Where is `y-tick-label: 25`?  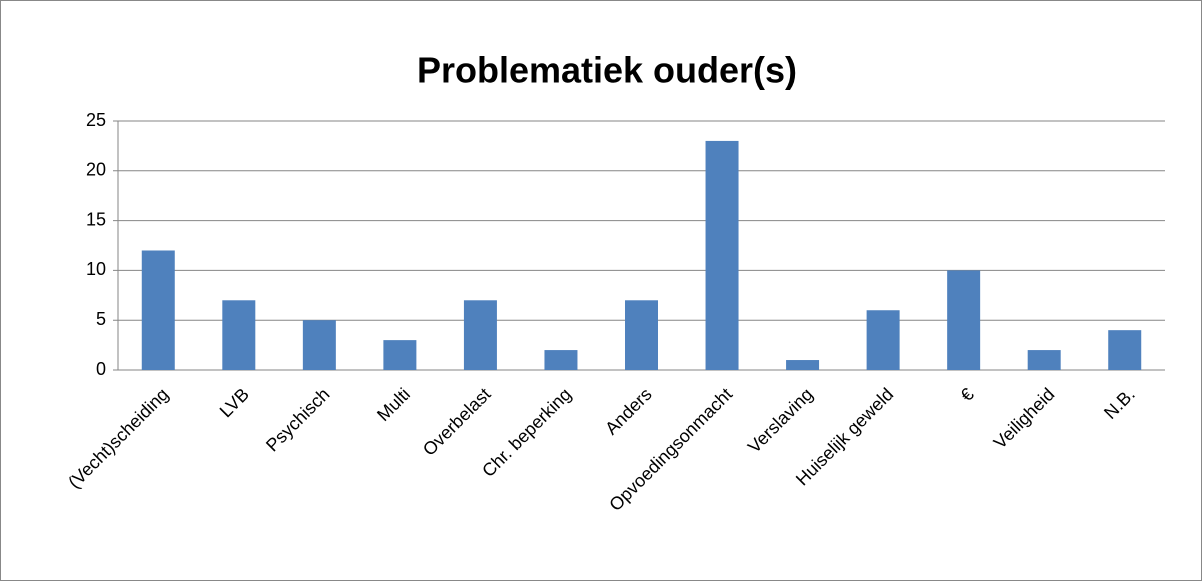 y-tick-label: 25 is located at coordinates (96, 120).